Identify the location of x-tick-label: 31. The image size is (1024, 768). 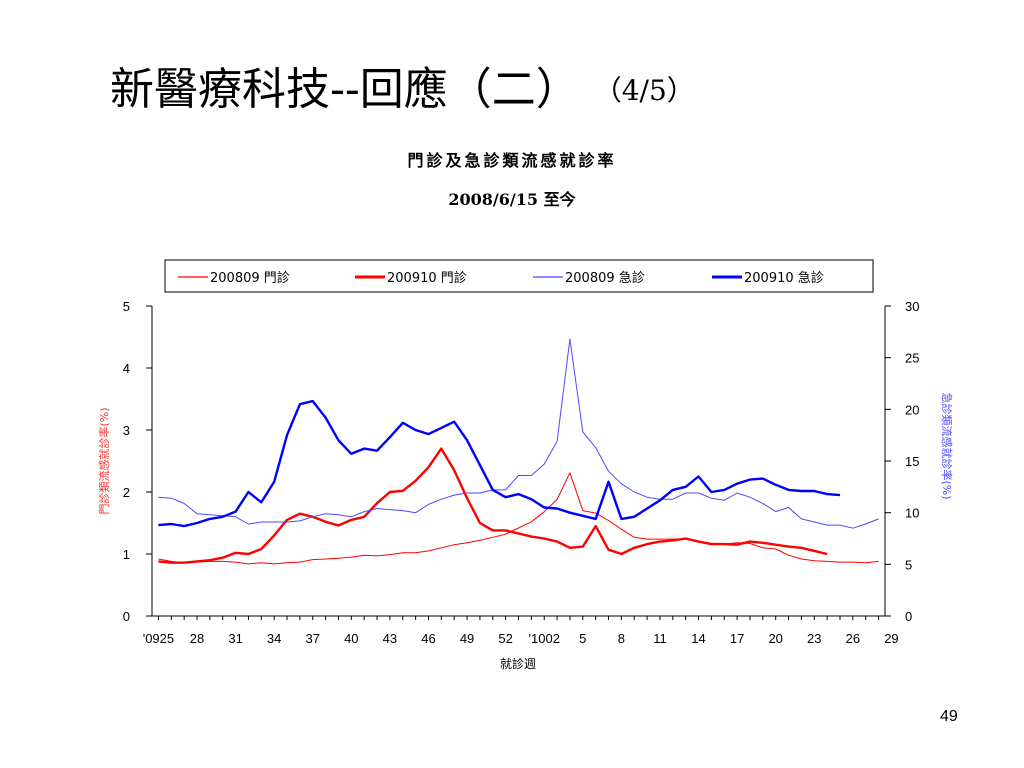
(235, 638).